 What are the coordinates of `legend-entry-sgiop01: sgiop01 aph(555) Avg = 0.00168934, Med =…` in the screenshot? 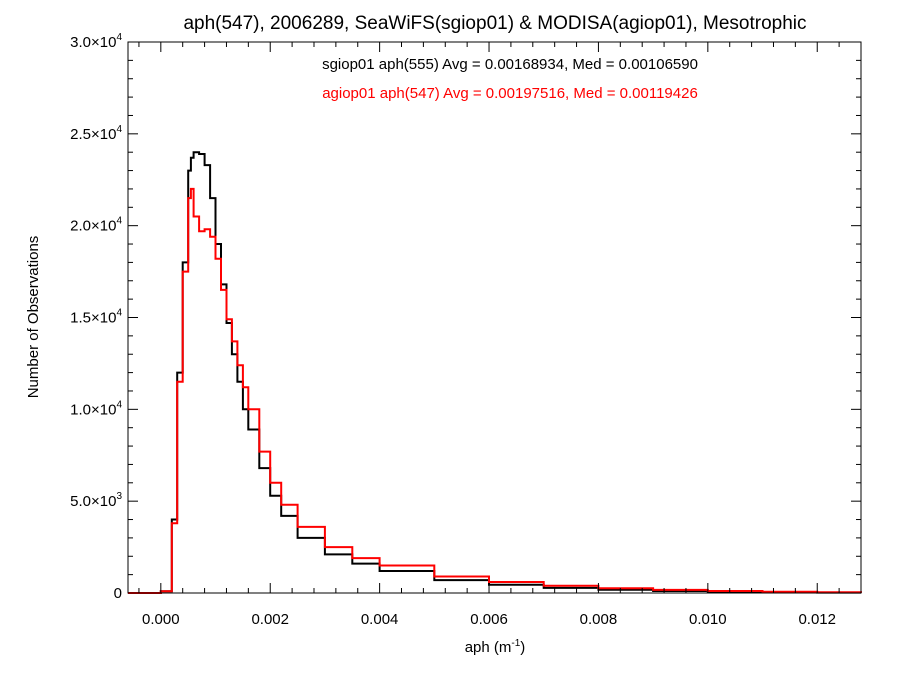 It's located at (510, 64).